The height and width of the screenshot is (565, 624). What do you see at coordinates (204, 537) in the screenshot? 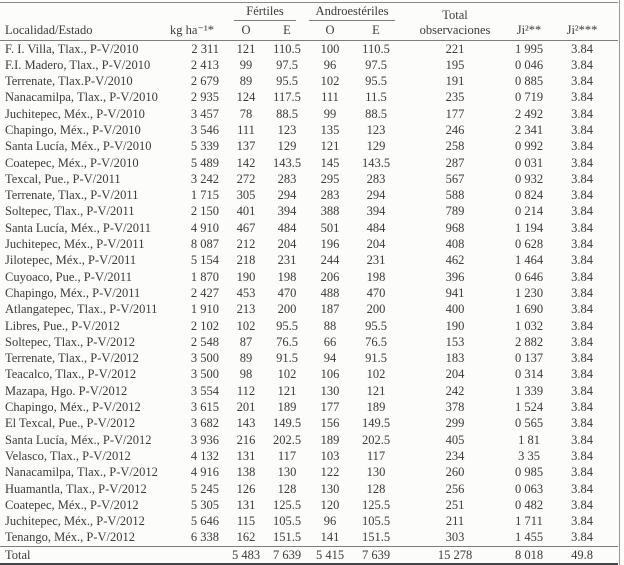
I see `cell-kg-ha: 6 338` at bounding box center [204, 537].